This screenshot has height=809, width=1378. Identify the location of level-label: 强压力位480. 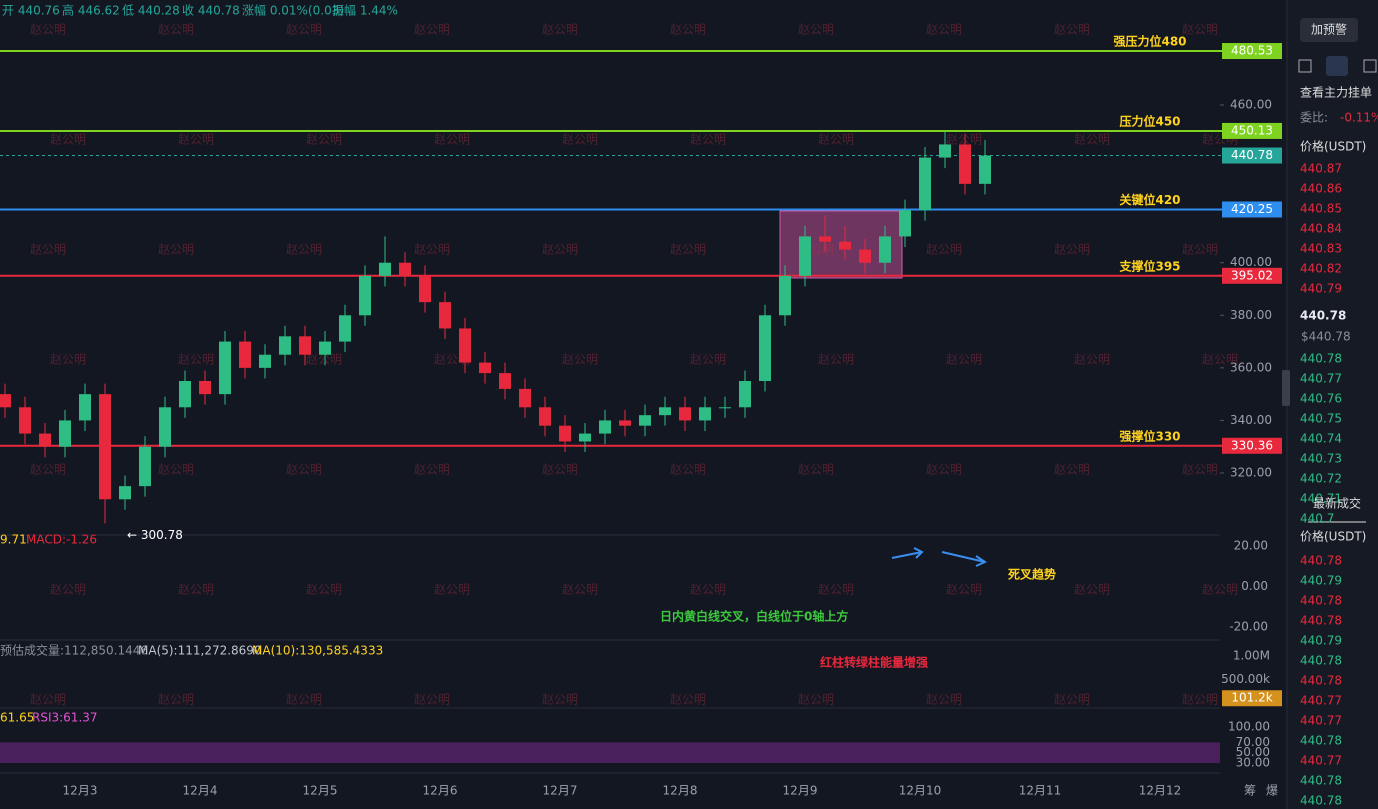
(1149, 41).